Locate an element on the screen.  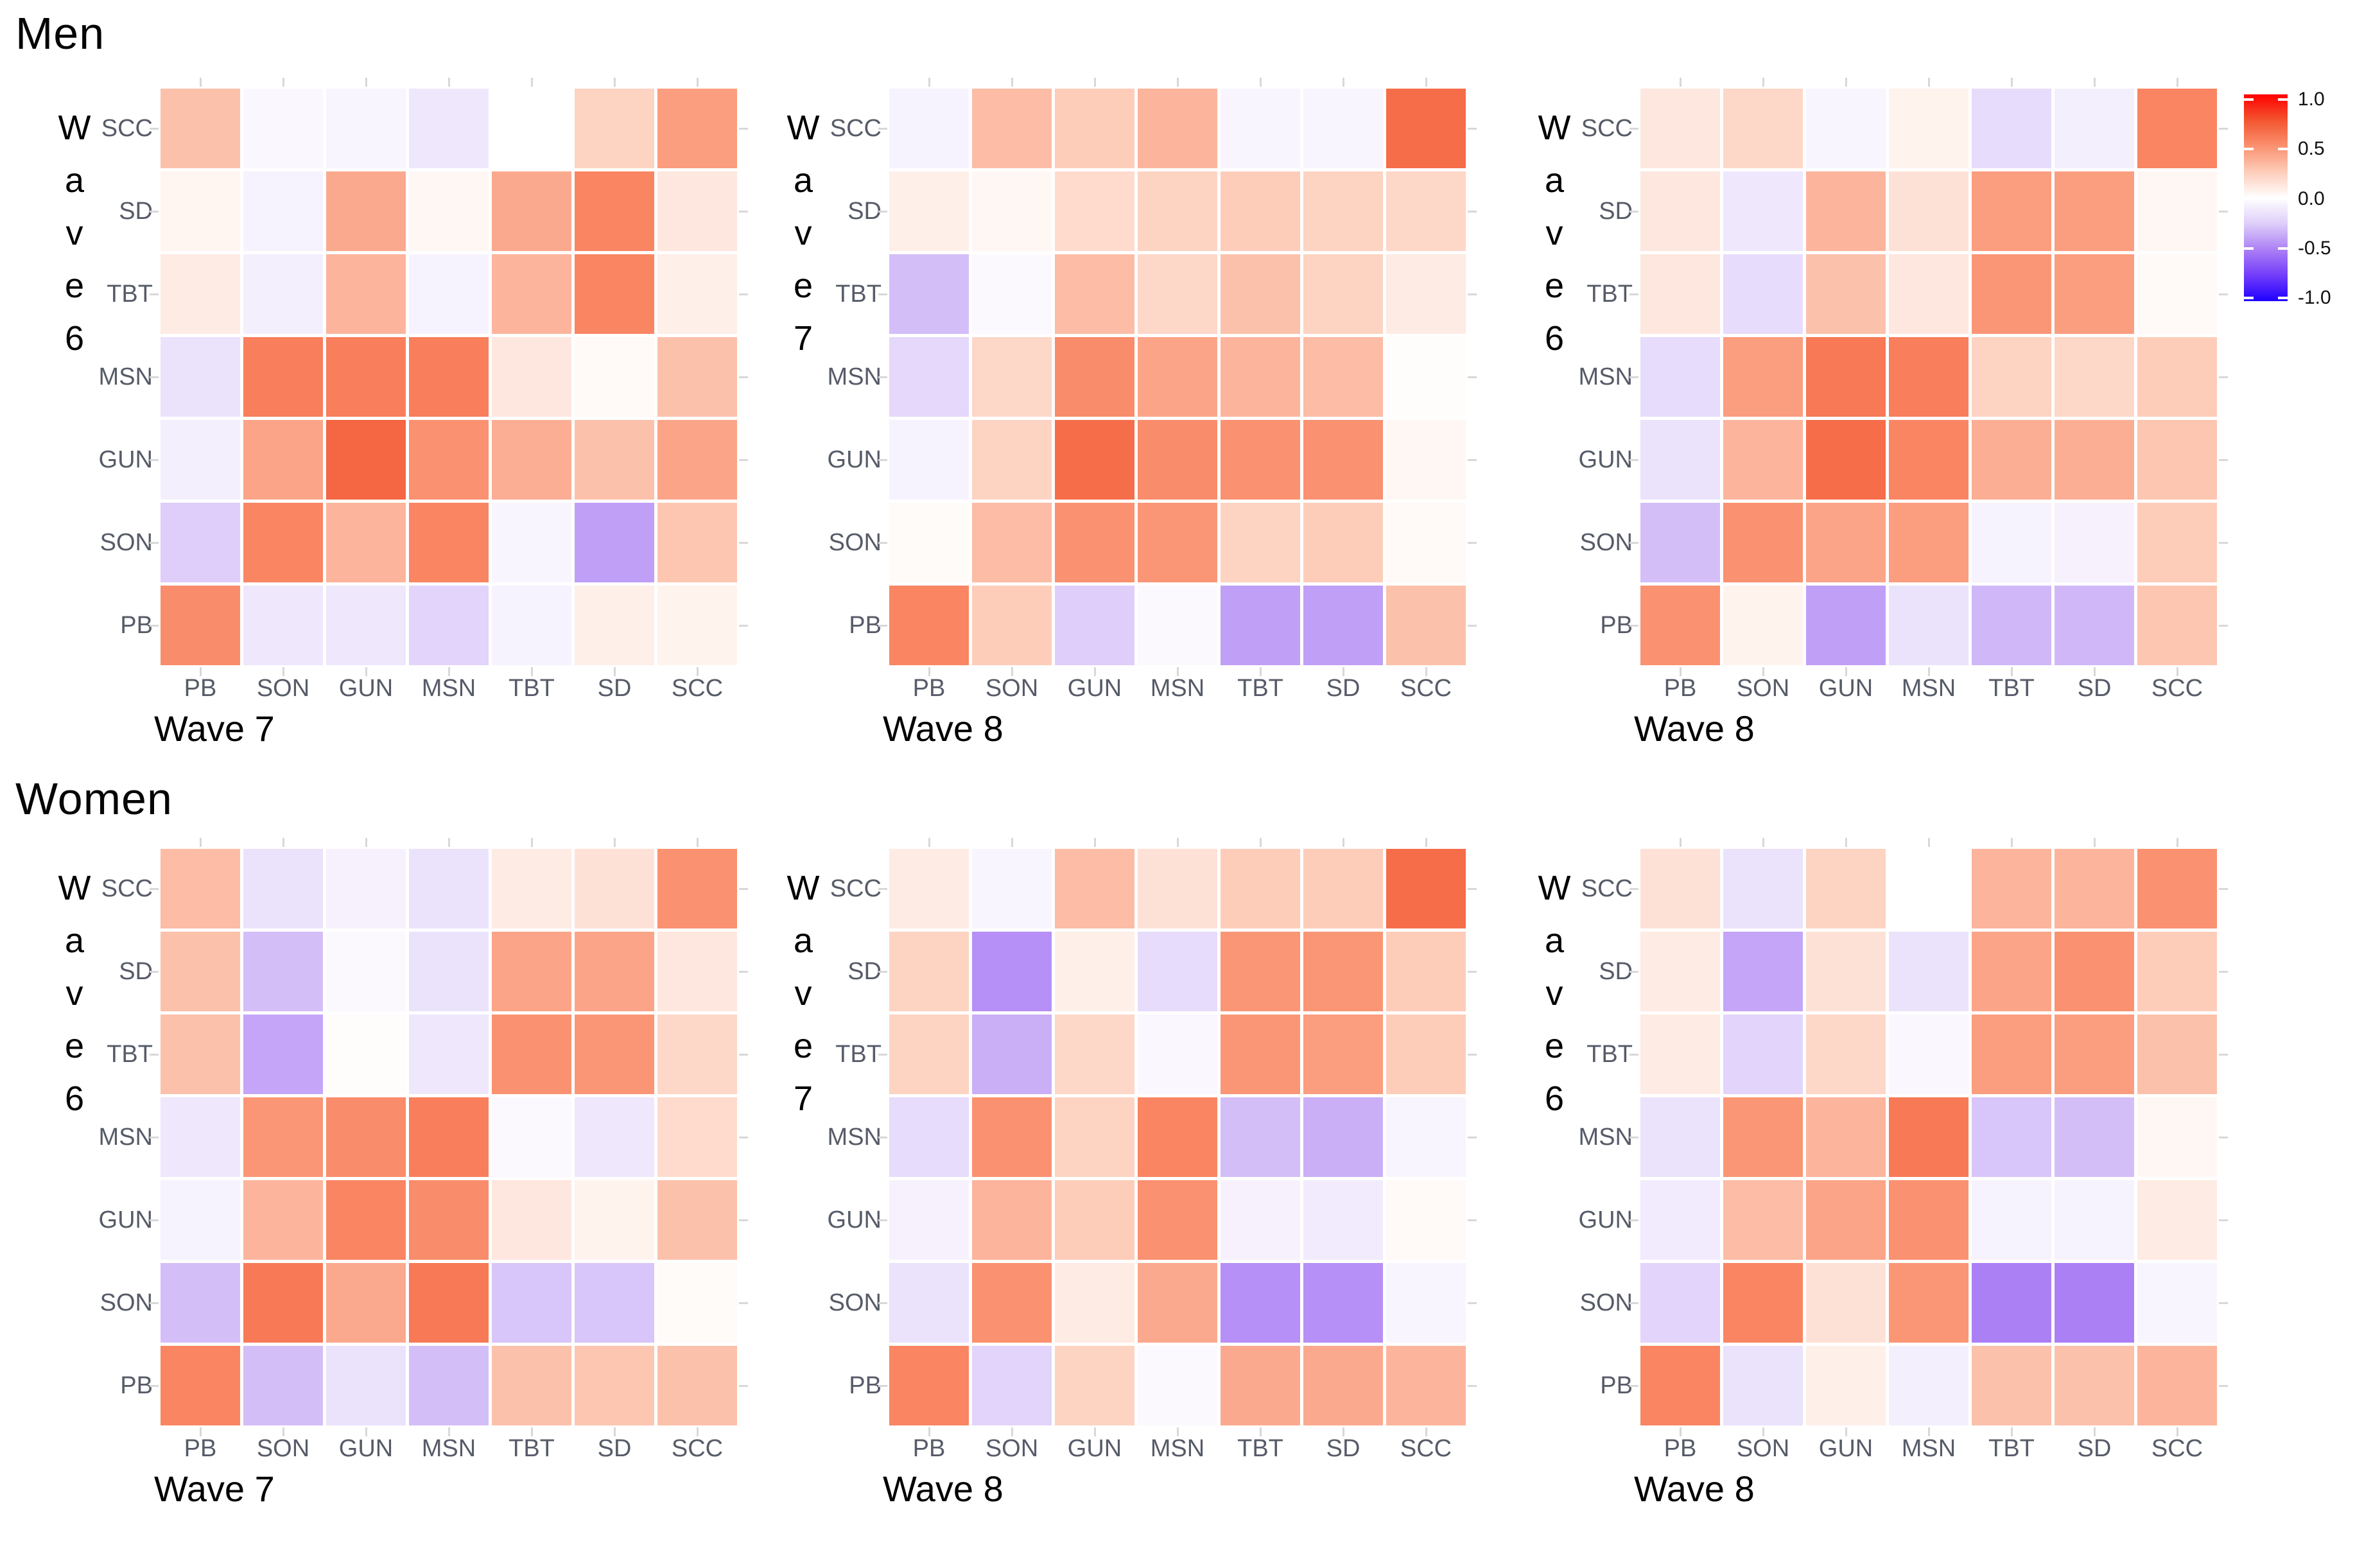
heatmap-grid is located at coordinates (1928, 377).